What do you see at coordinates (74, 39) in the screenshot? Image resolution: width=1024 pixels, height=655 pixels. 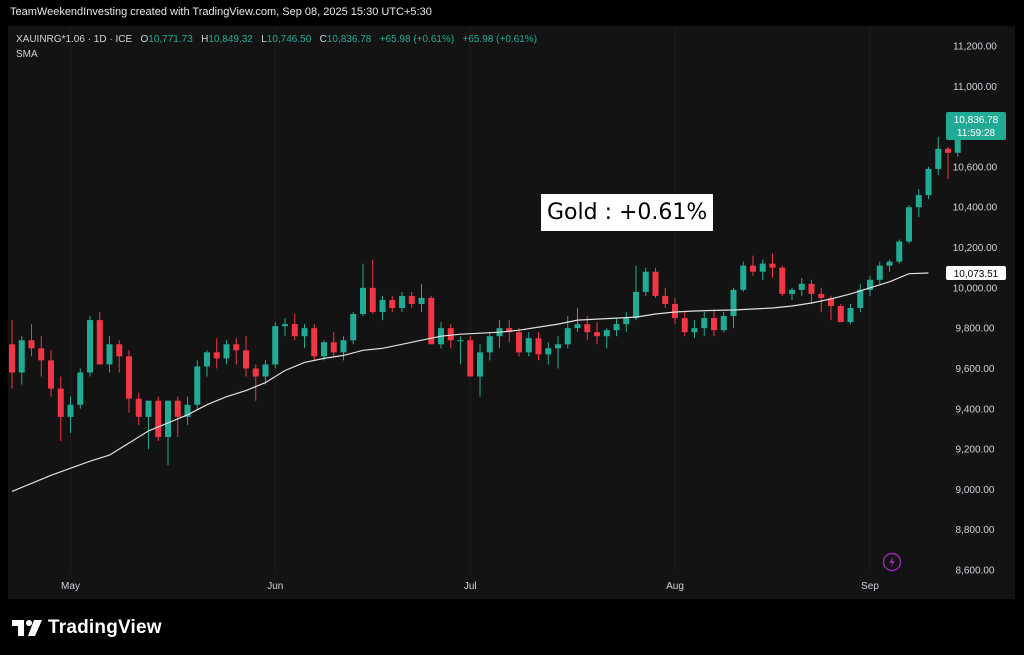 I see `symbol-label: XAUINRG*1.06 · 1D · ICE` at bounding box center [74, 39].